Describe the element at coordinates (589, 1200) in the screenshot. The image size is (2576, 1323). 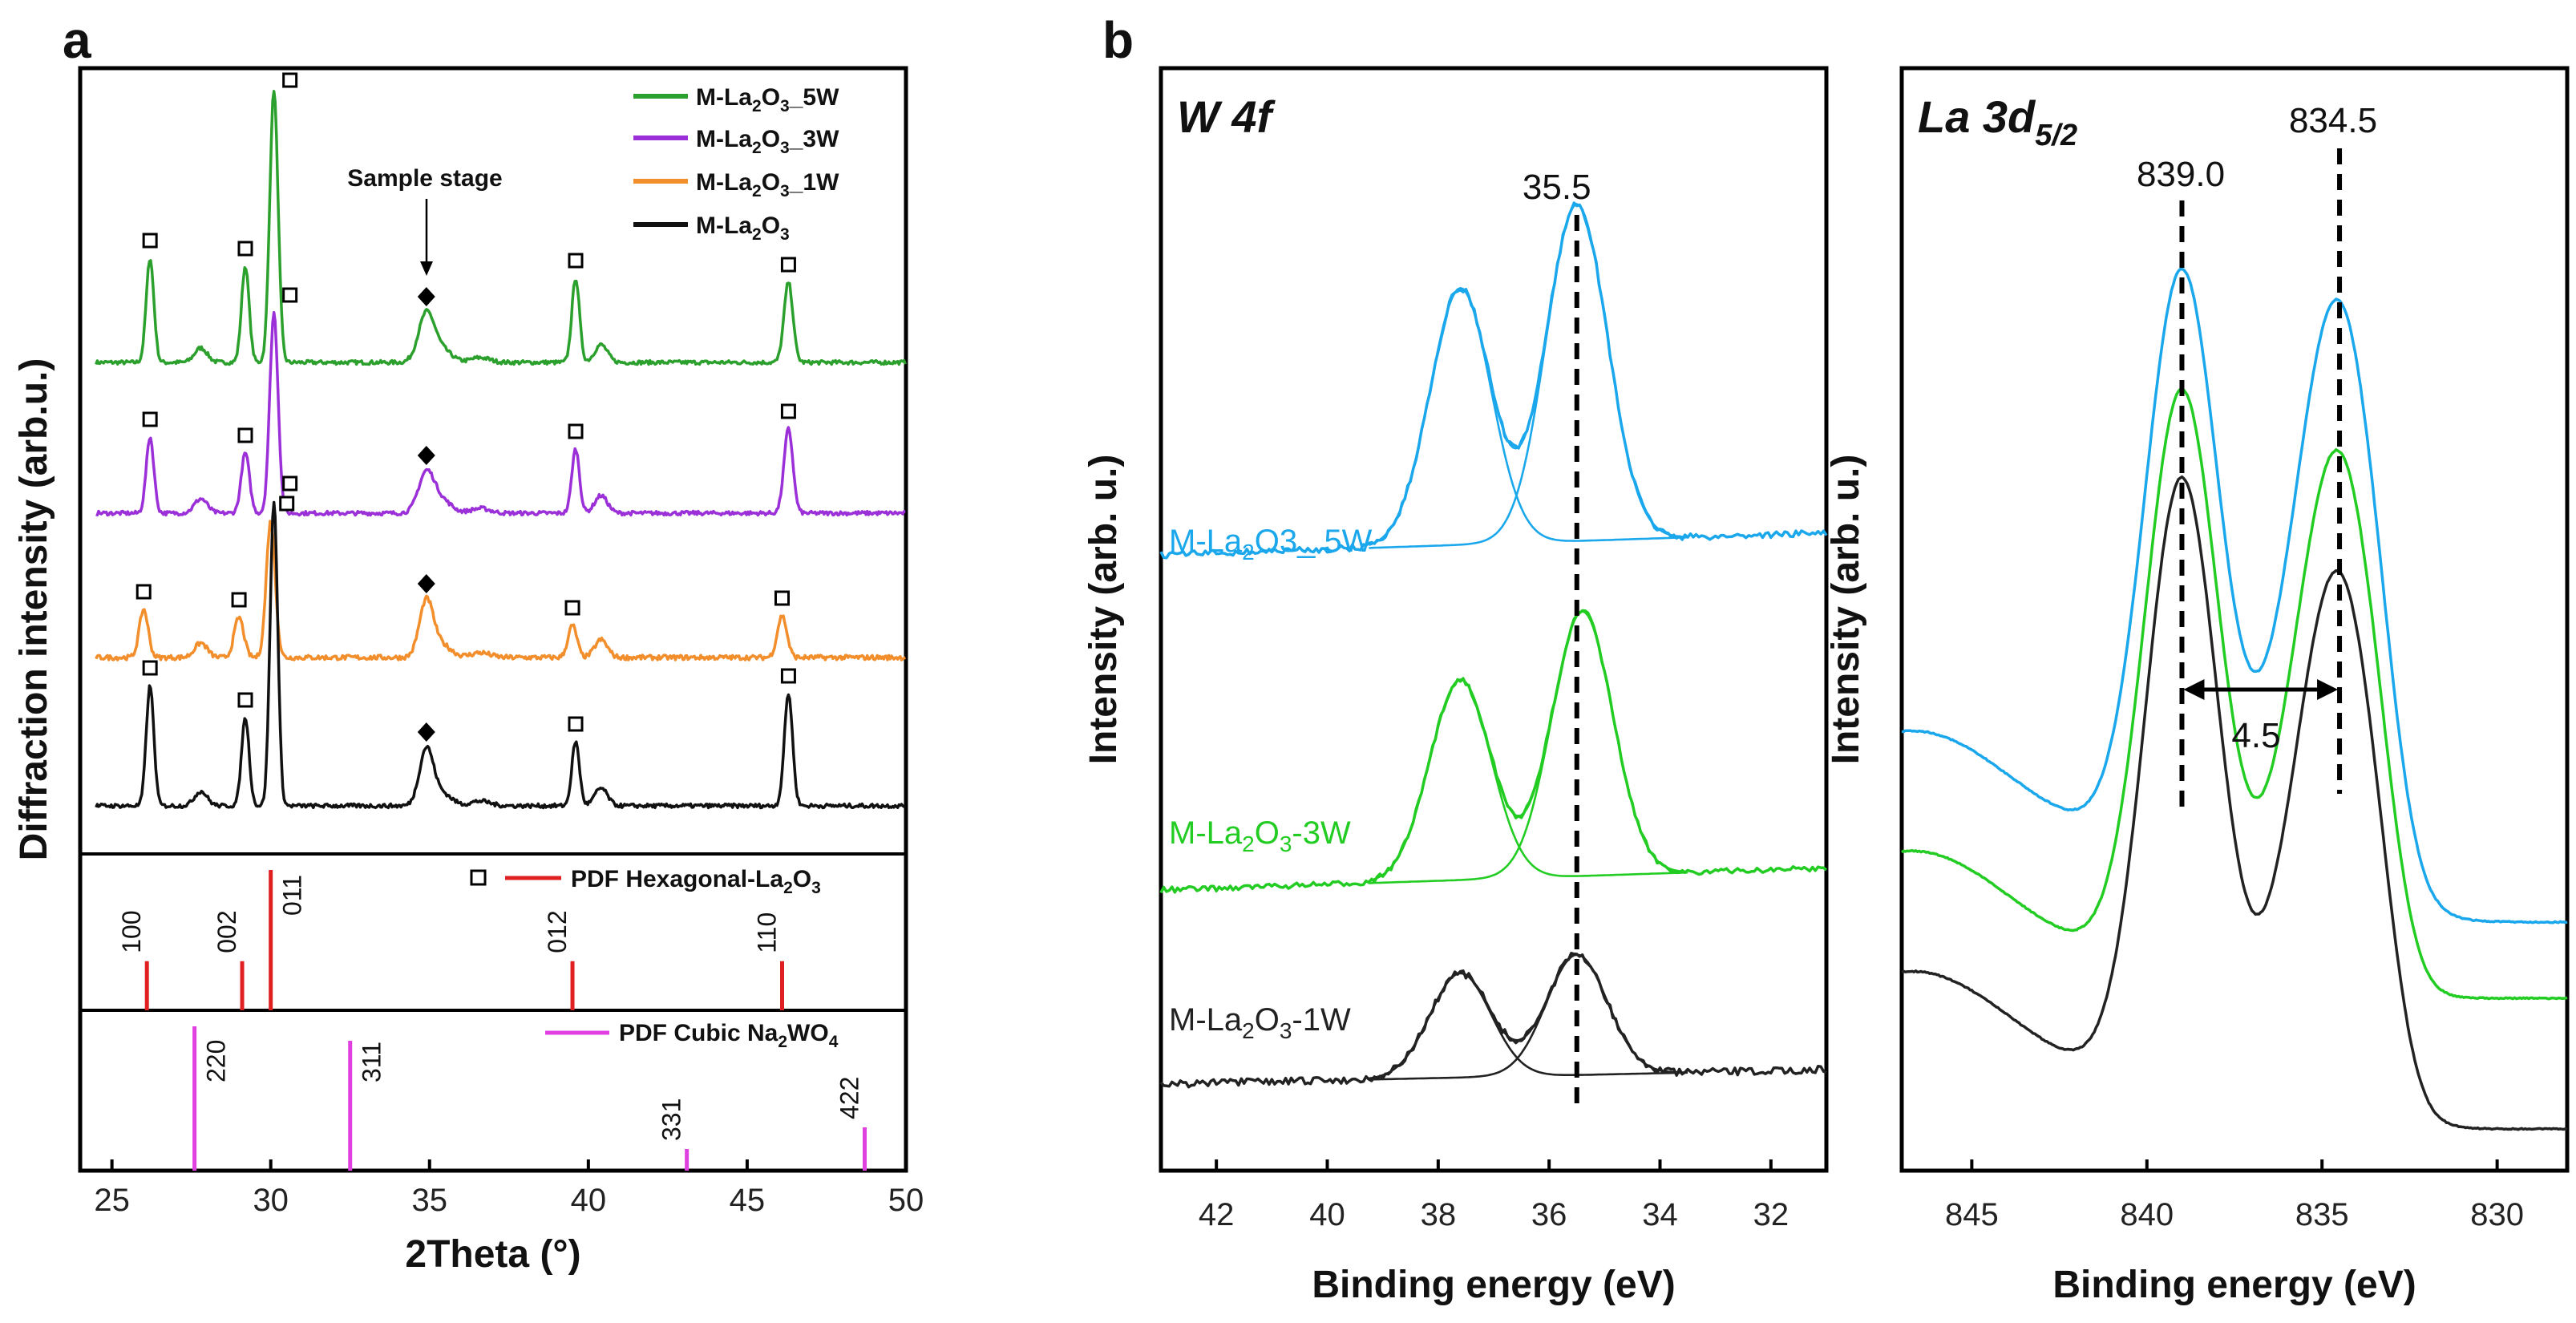
I see `panel-a-xtick-label: 40` at that location.